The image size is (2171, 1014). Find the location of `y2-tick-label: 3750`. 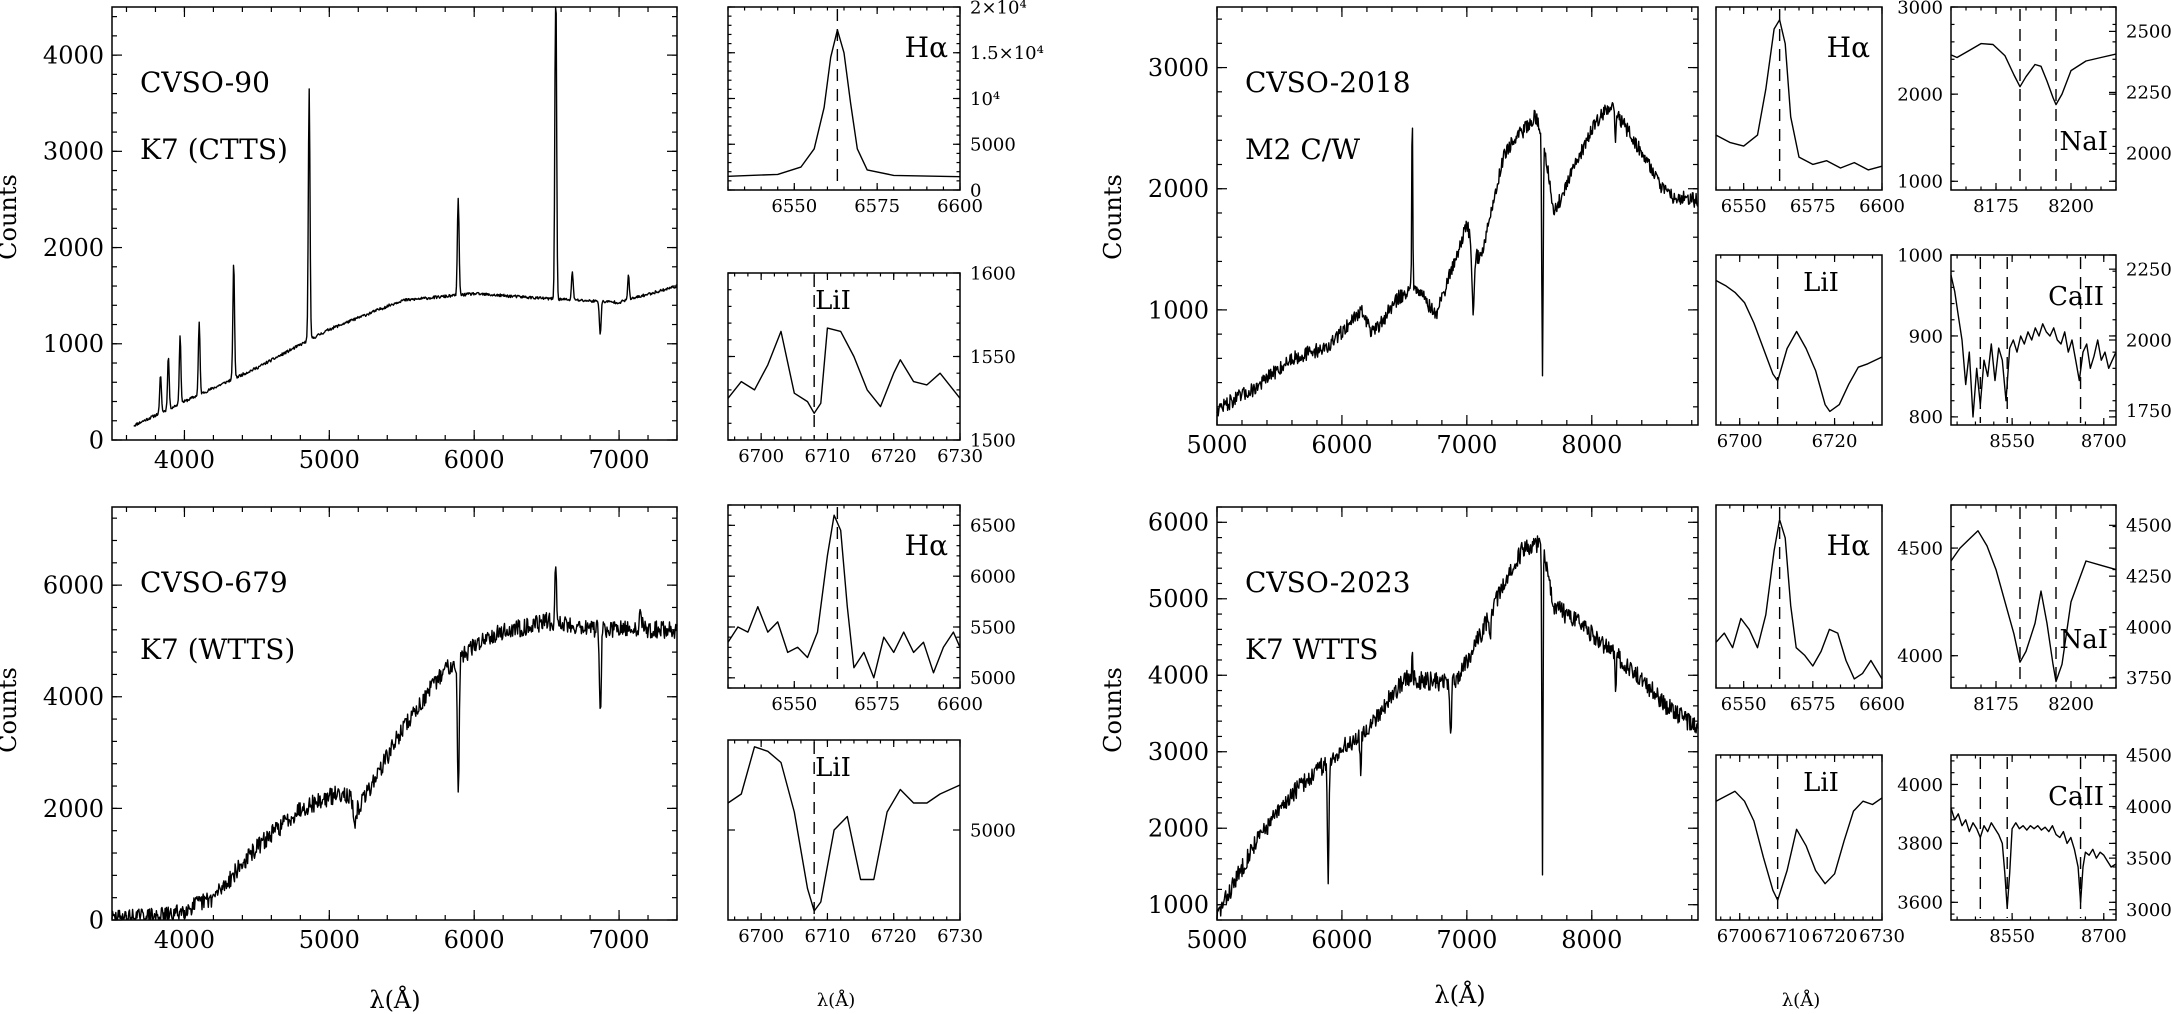

y2-tick-label: 3750 is located at coordinates (2148, 678).